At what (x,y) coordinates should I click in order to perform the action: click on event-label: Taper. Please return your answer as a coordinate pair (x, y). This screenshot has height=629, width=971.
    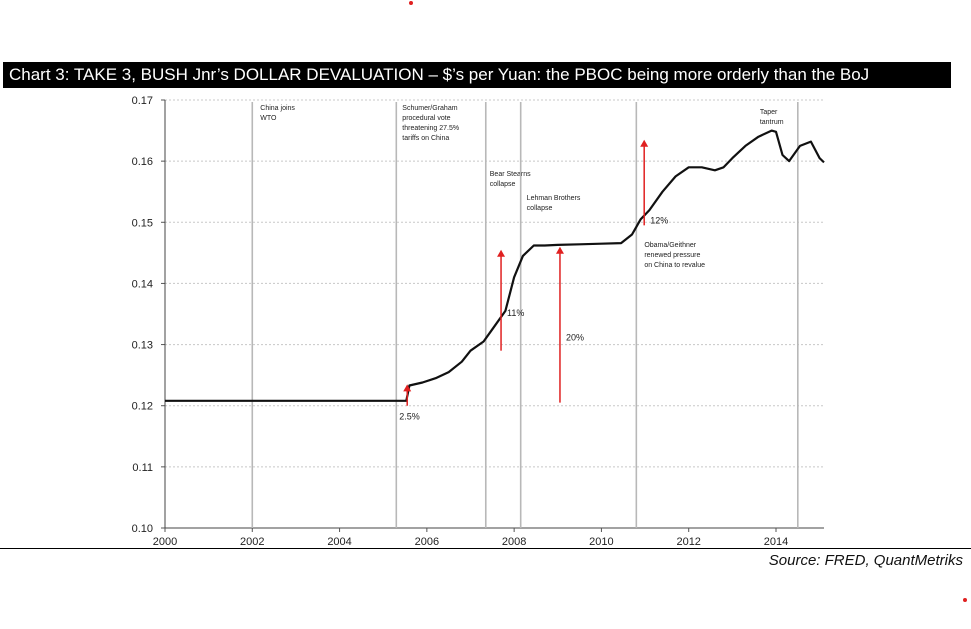
    Looking at the image, I should click on (769, 112).